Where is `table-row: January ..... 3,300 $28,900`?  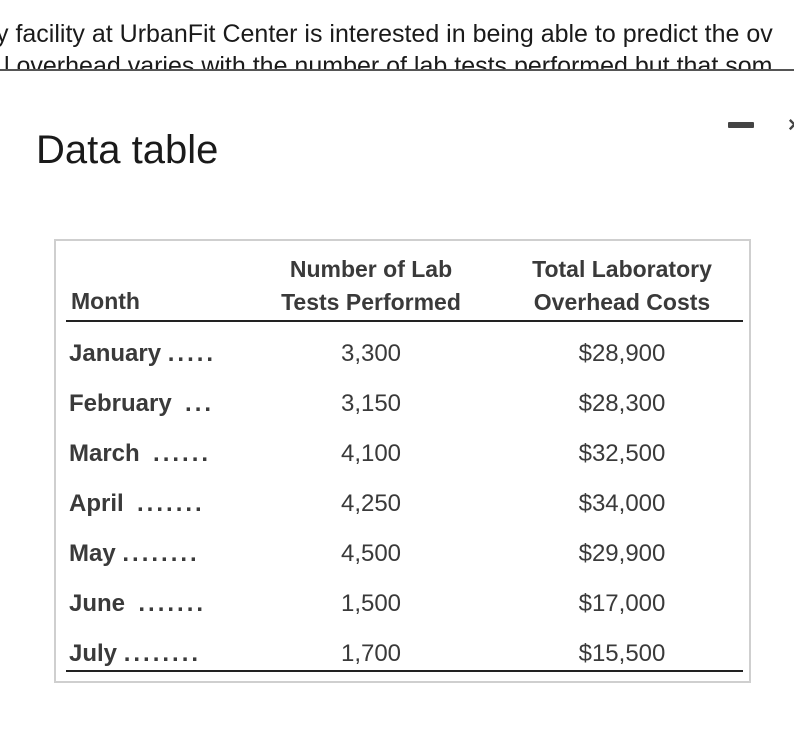
table-row: January ..... 3,300 $28,900 is located at coordinates (402, 365).